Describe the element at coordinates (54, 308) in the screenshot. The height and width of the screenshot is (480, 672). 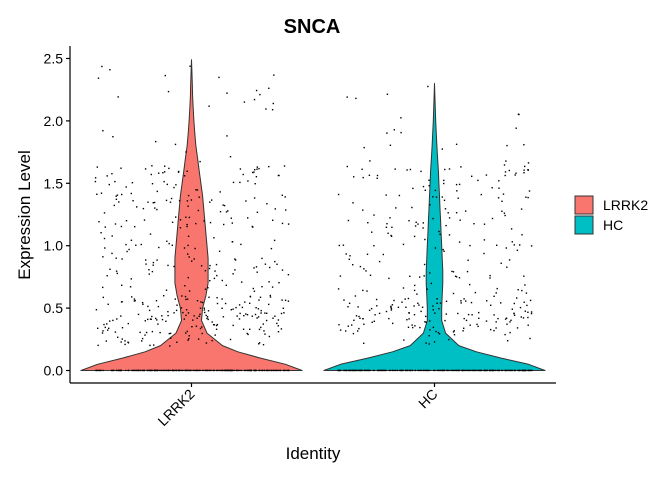
I see `y-tick-label: 0.5` at that location.